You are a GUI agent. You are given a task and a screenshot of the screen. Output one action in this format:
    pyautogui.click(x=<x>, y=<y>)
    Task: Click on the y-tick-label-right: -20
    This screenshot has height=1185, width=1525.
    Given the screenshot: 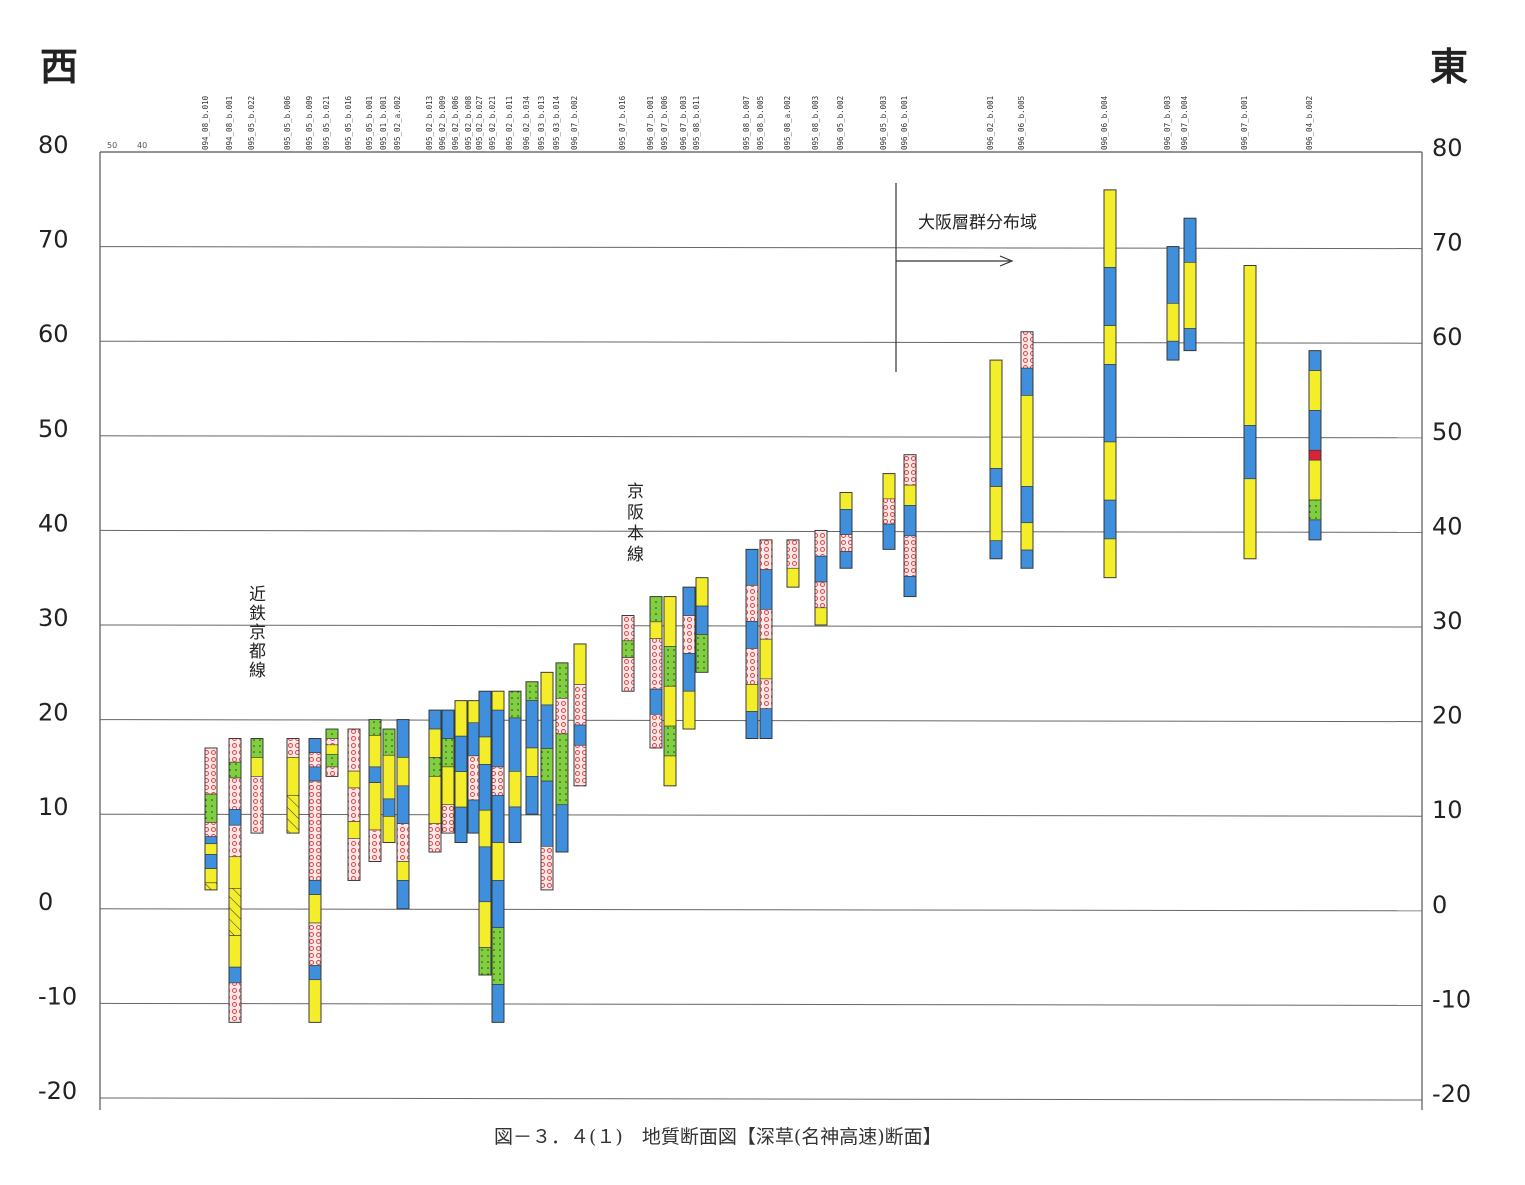 What is the action you would take?
    pyautogui.click(x=1451, y=1094)
    